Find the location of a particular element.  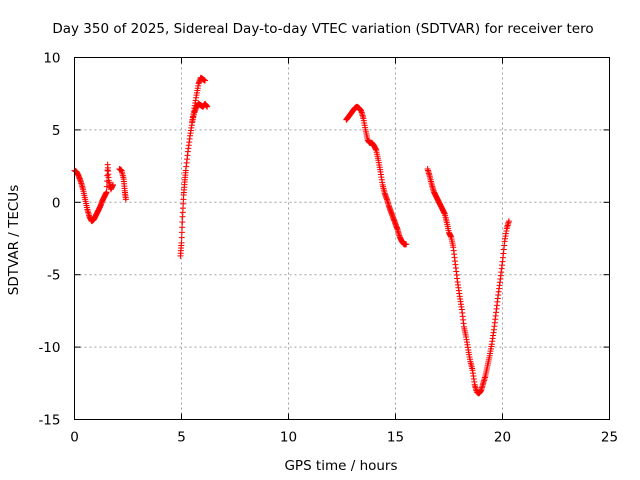

x-tick-label: 5 is located at coordinates (181, 438).